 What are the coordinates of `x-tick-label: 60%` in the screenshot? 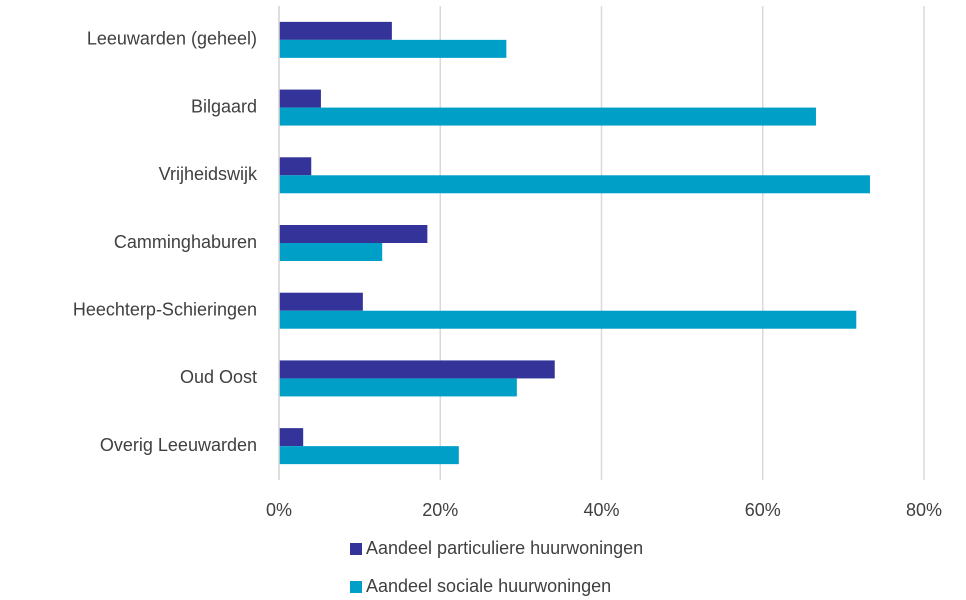 It's located at (763, 510).